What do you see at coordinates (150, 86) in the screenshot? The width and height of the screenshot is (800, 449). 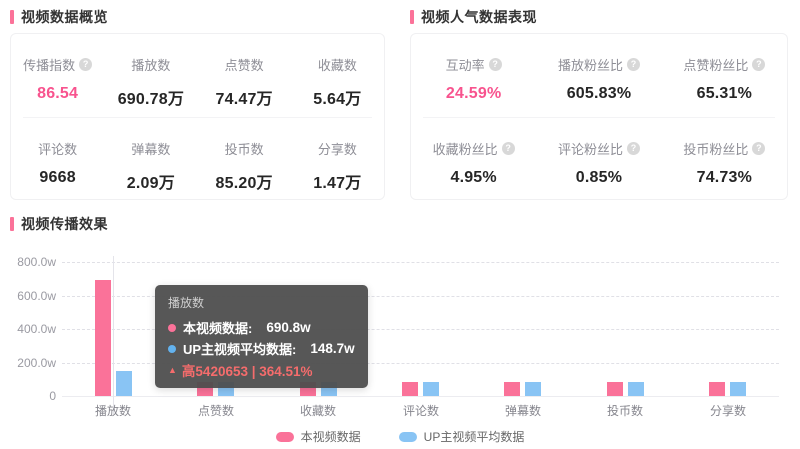 I see `metric-播放数: 播放数 690.78万` at bounding box center [150, 86].